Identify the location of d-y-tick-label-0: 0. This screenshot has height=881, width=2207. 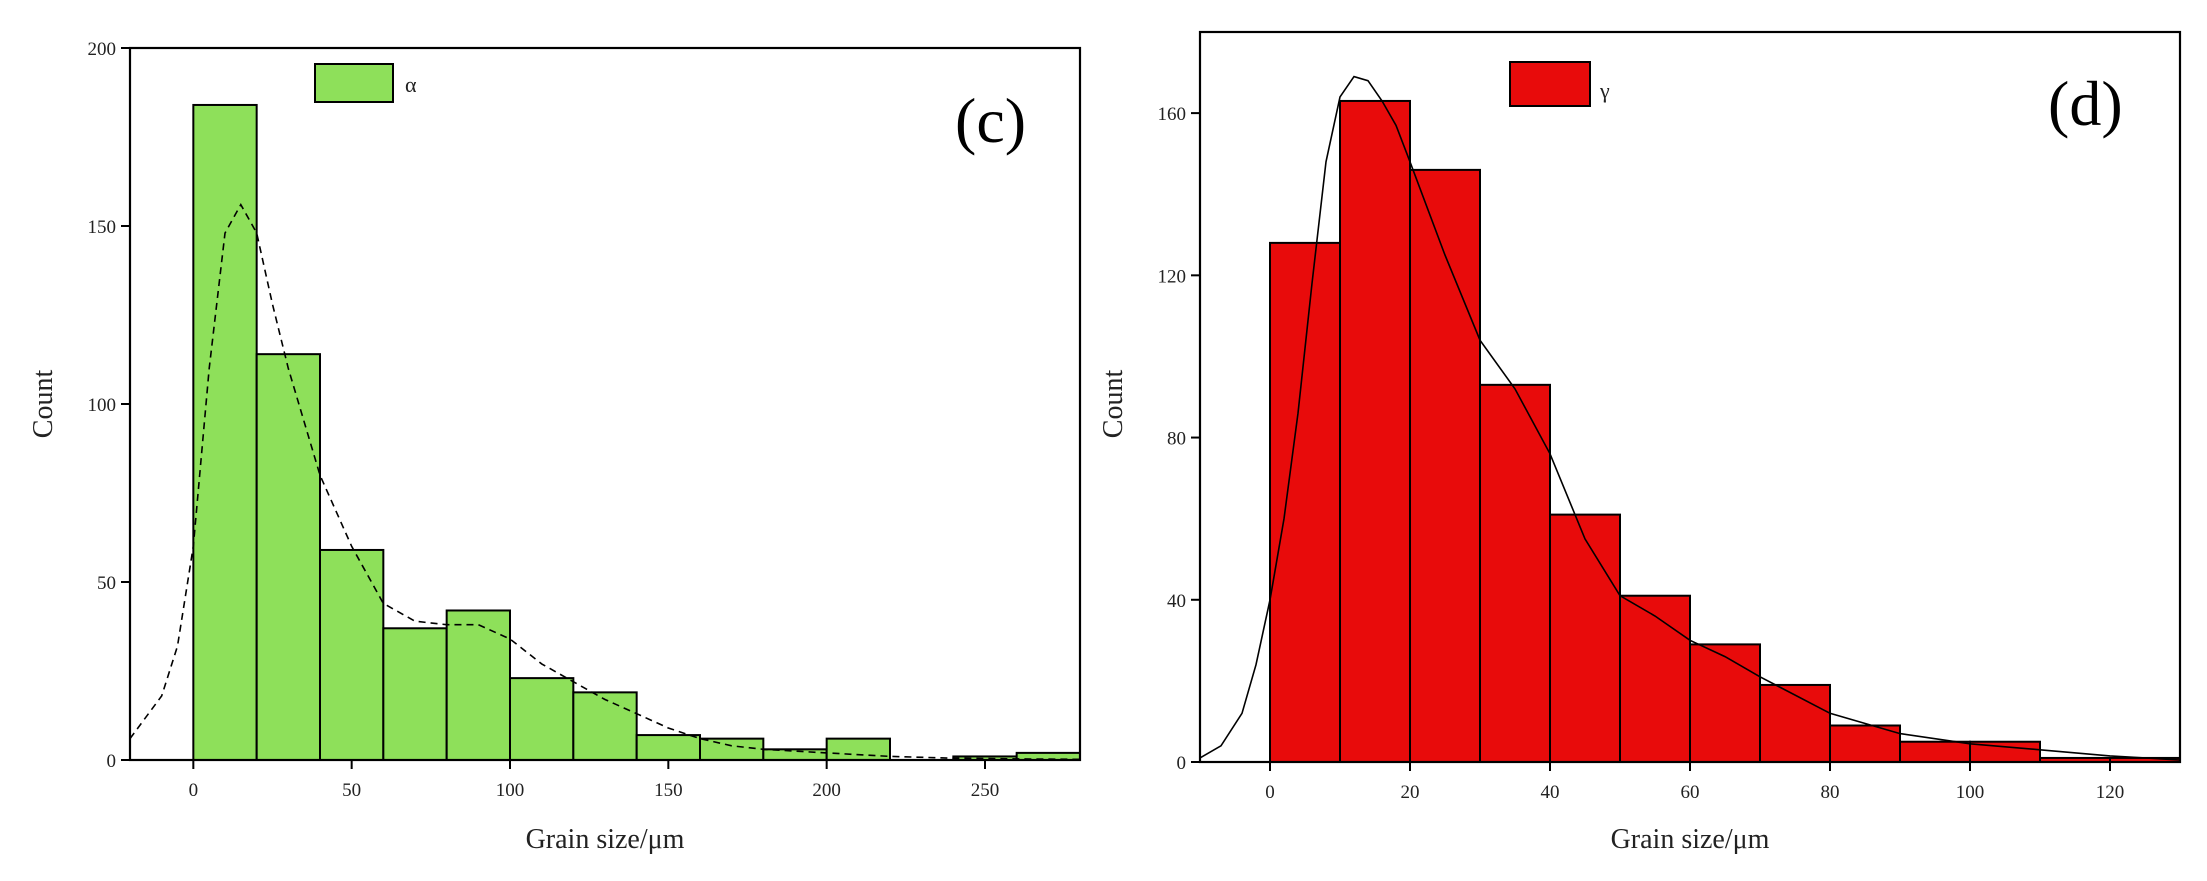
(1182, 763).